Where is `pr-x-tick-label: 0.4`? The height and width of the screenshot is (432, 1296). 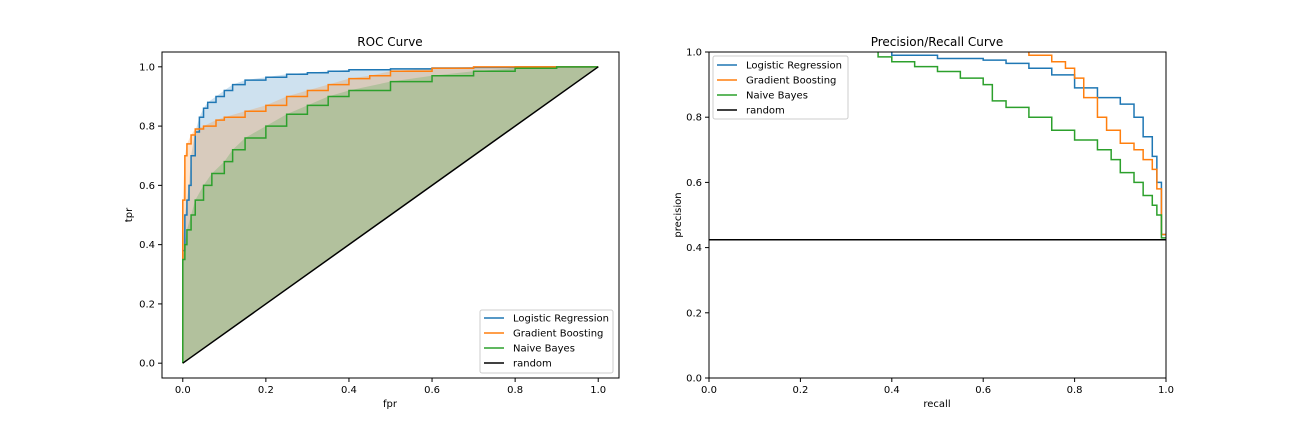 pr-x-tick-label: 0.4 is located at coordinates (892, 390).